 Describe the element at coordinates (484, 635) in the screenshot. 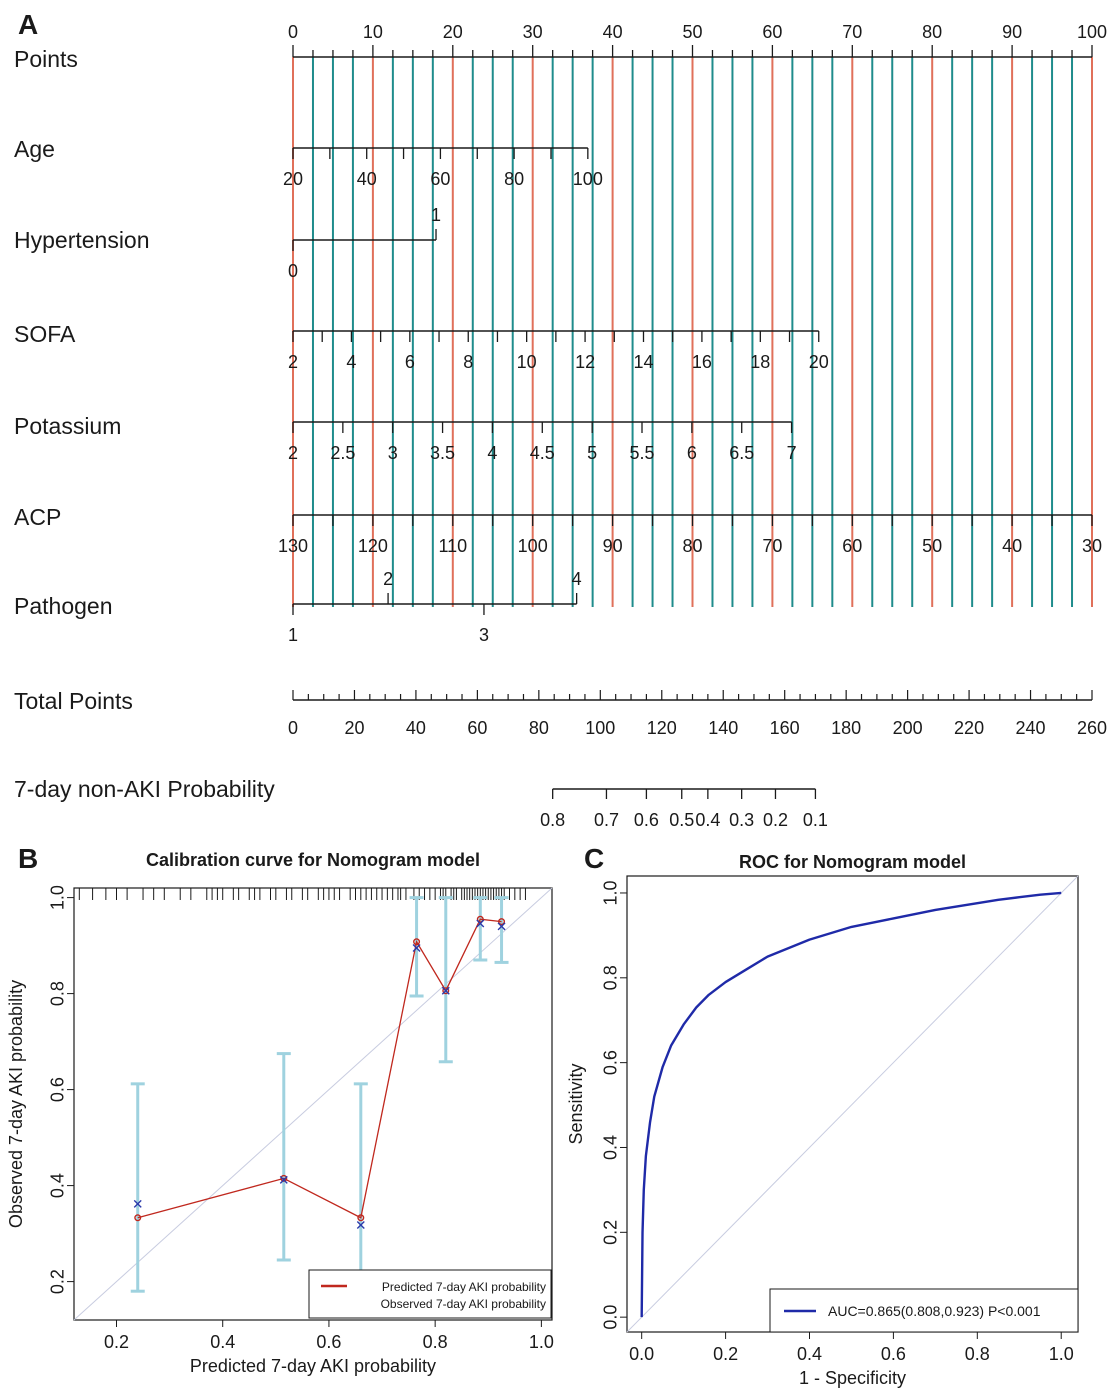

I see `level-label: 3` at that location.